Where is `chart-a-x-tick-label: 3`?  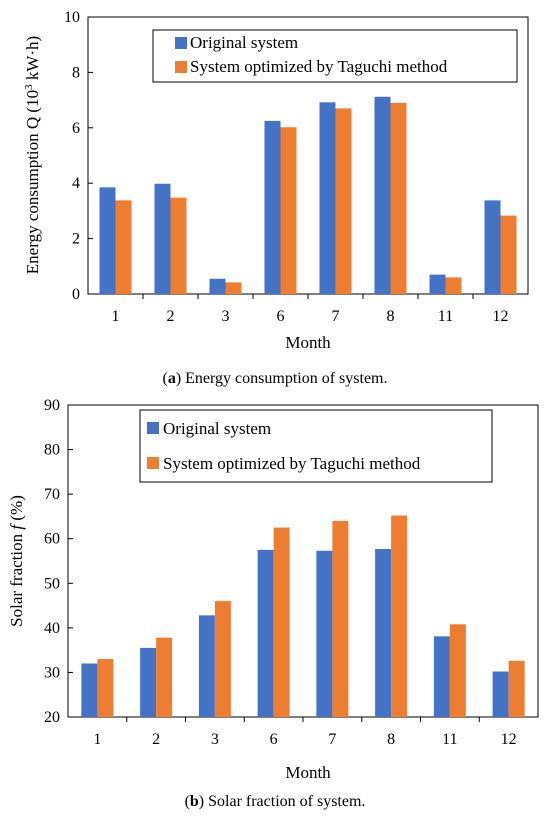 chart-a-x-tick-label: 3 is located at coordinates (226, 316).